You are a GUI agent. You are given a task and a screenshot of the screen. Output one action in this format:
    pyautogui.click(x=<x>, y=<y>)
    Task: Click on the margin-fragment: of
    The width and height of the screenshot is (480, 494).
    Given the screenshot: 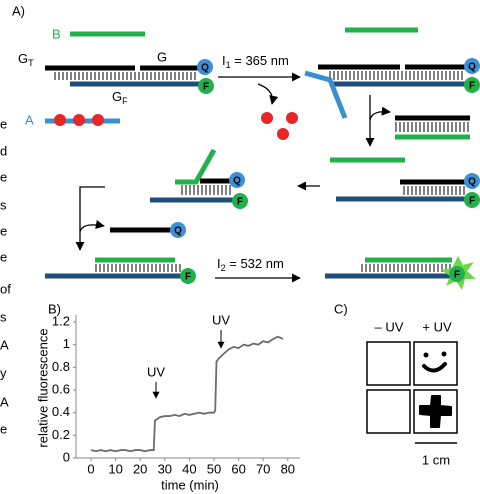 What is the action you would take?
    pyautogui.click(x=5, y=288)
    